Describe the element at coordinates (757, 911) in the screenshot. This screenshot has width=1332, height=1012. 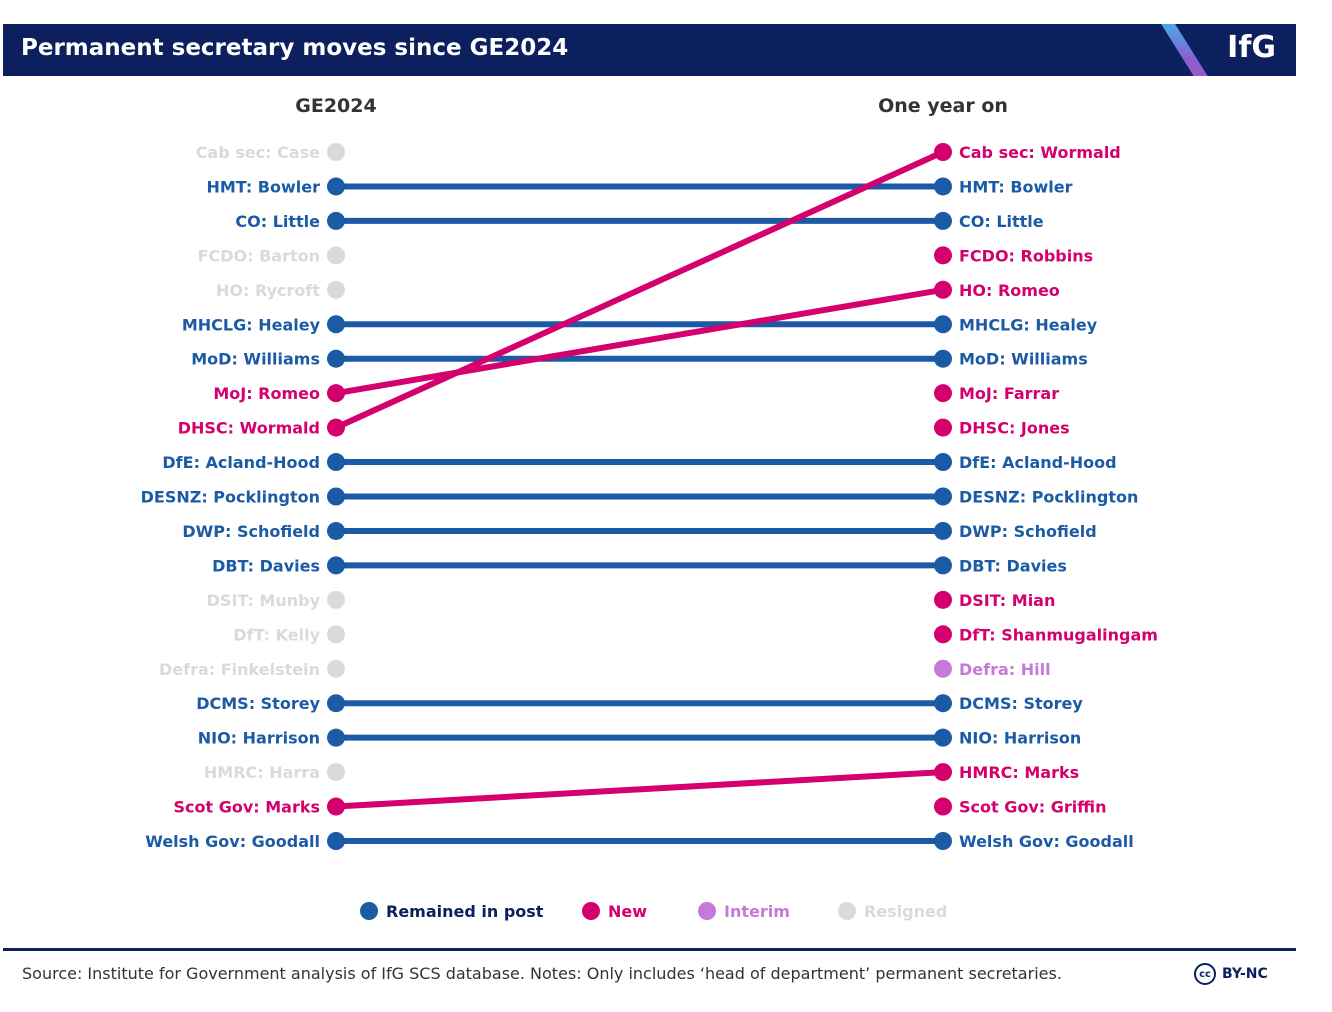
I see `legend-label: Interim` at that location.